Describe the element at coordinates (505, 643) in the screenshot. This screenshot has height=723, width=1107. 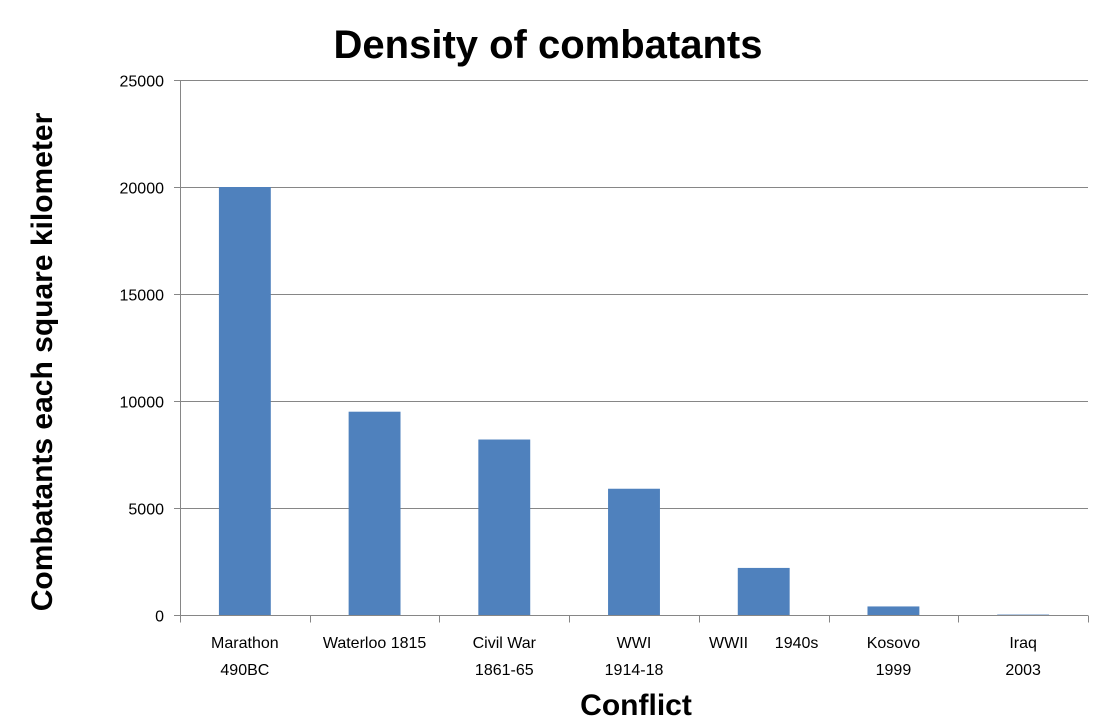
I see `x-tick-label: Civil War` at that location.